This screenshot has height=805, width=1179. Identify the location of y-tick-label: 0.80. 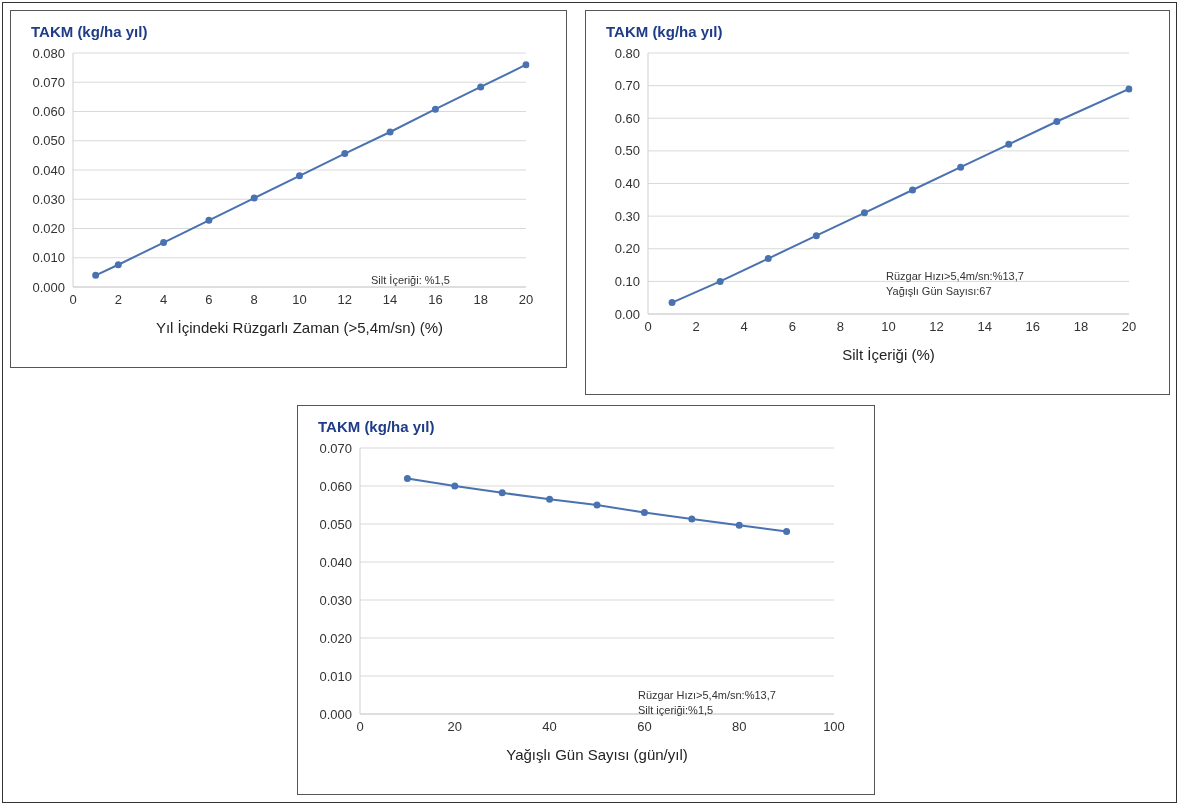
(627, 53).